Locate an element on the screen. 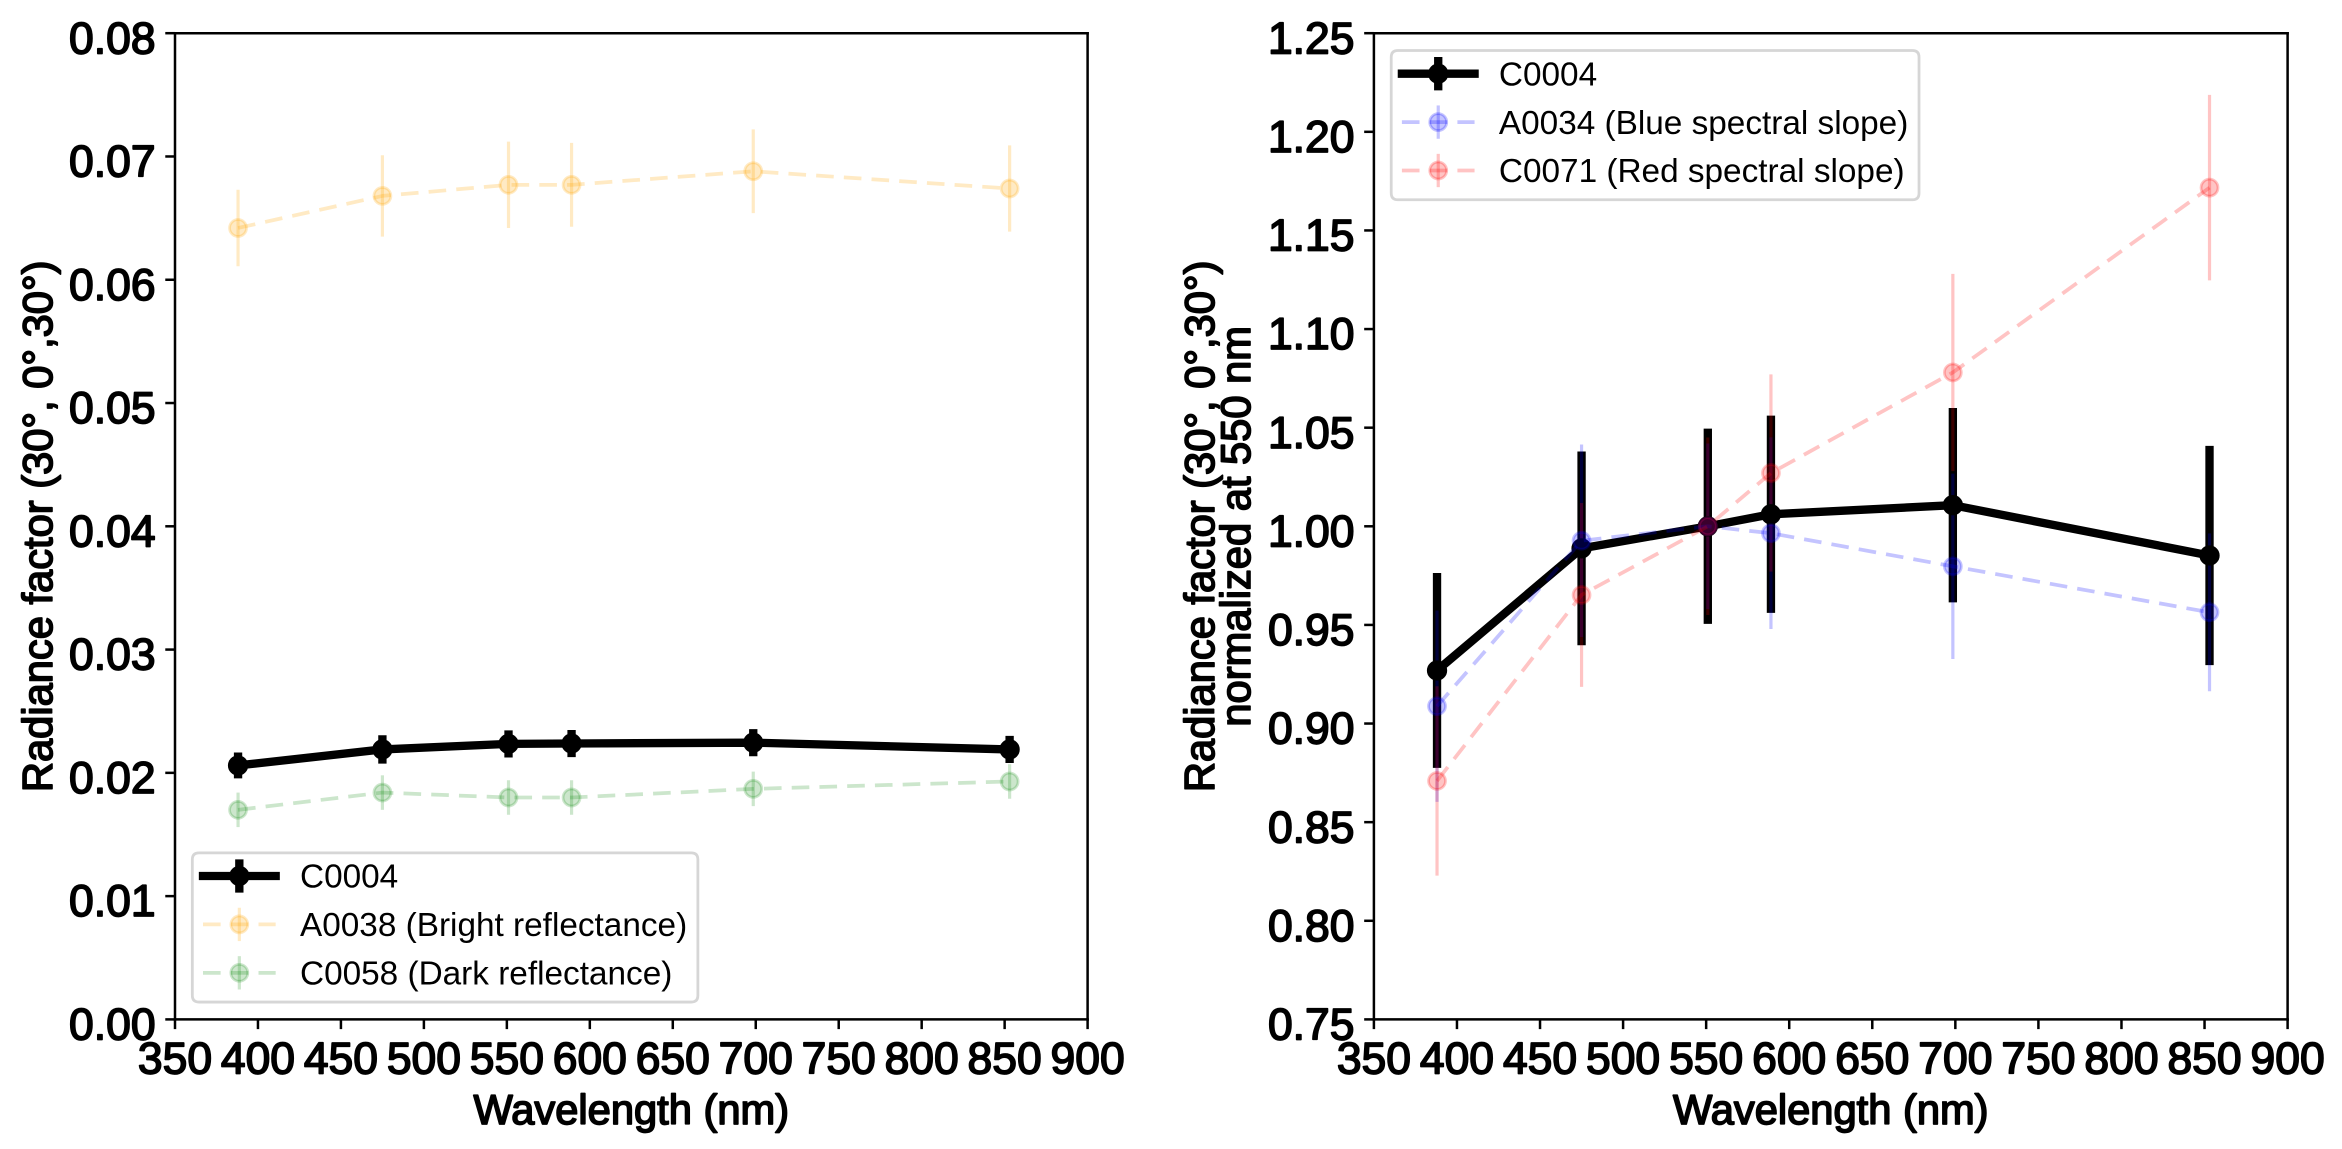  svg-text: 0.02 is located at coordinates (112, 778).